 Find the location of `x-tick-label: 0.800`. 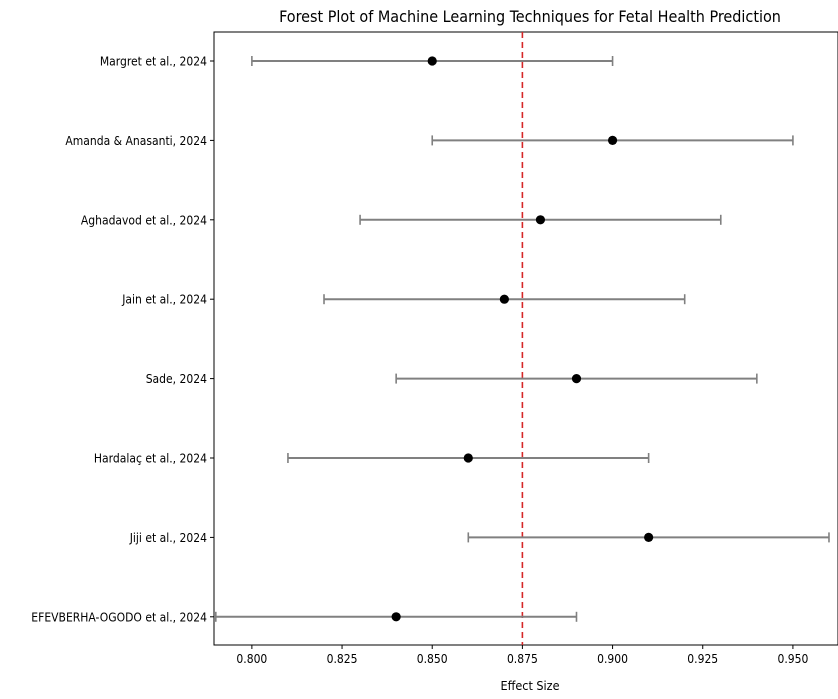

x-tick-label: 0.800 is located at coordinates (251, 659).